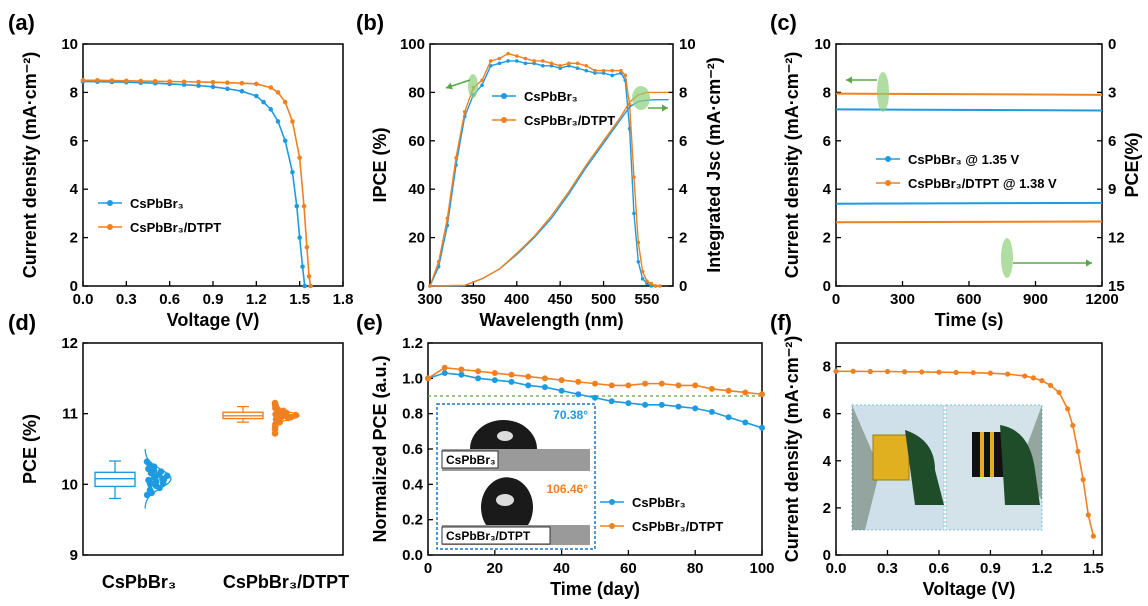 This screenshot has width=1148, height=606. What do you see at coordinates (561, 568) in the screenshot?
I see `x-tick-label: 40` at bounding box center [561, 568].